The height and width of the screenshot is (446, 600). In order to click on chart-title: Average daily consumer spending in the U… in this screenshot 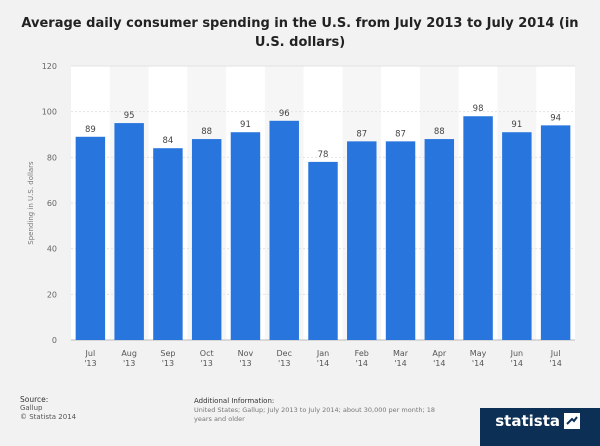, I will do `click(300, 33)`.